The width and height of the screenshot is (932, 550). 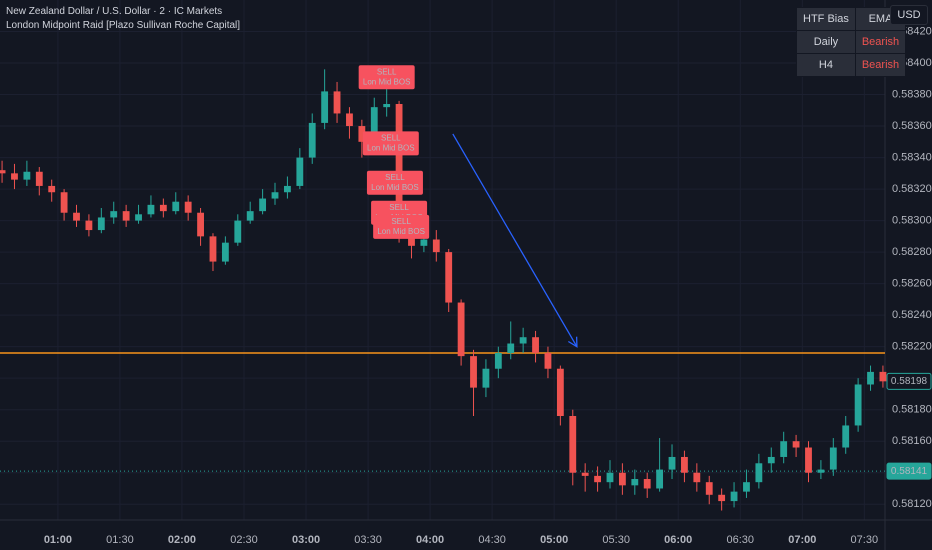 What do you see at coordinates (865, 540) in the screenshot?
I see `x-tick-label: 07:30` at bounding box center [865, 540].